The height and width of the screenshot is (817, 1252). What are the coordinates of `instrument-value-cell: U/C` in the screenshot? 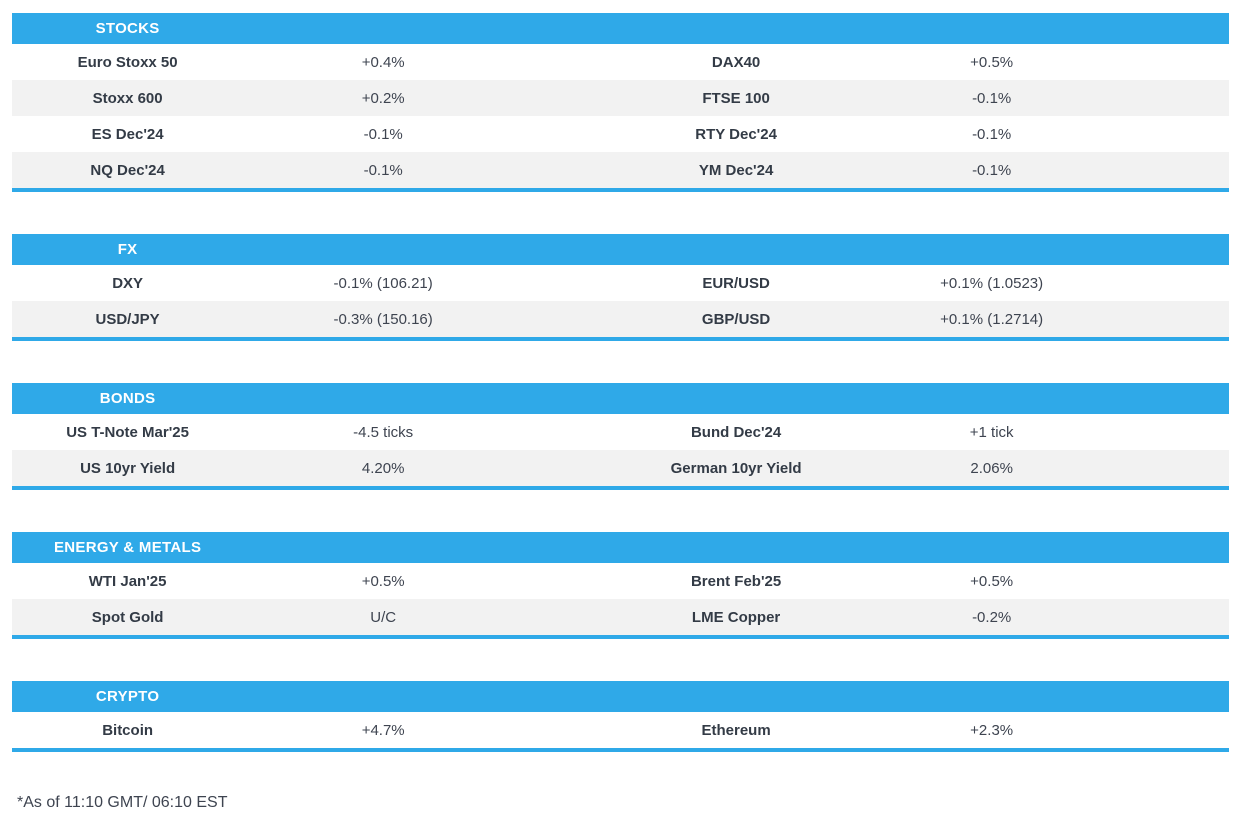 It's located at (383, 617).